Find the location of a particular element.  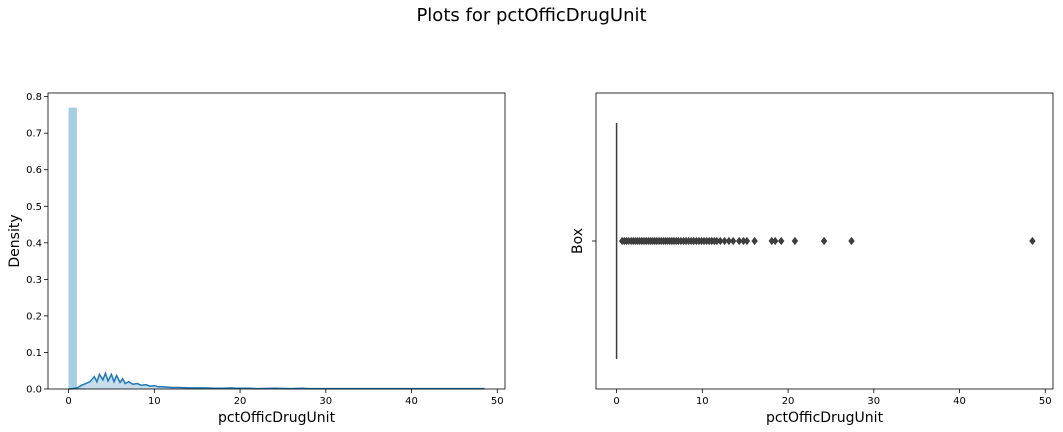

histogram-y-axis-label: Density is located at coordinates (15, 240).